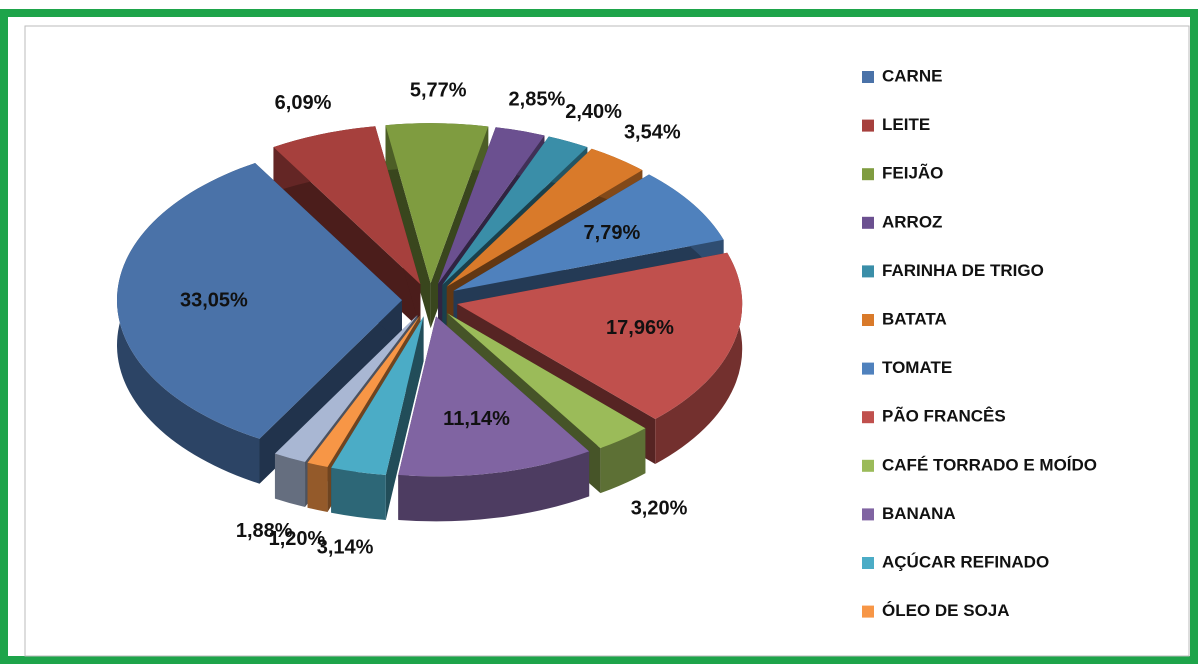  I want to click on data-label: 1,88%, so click(264, 531).